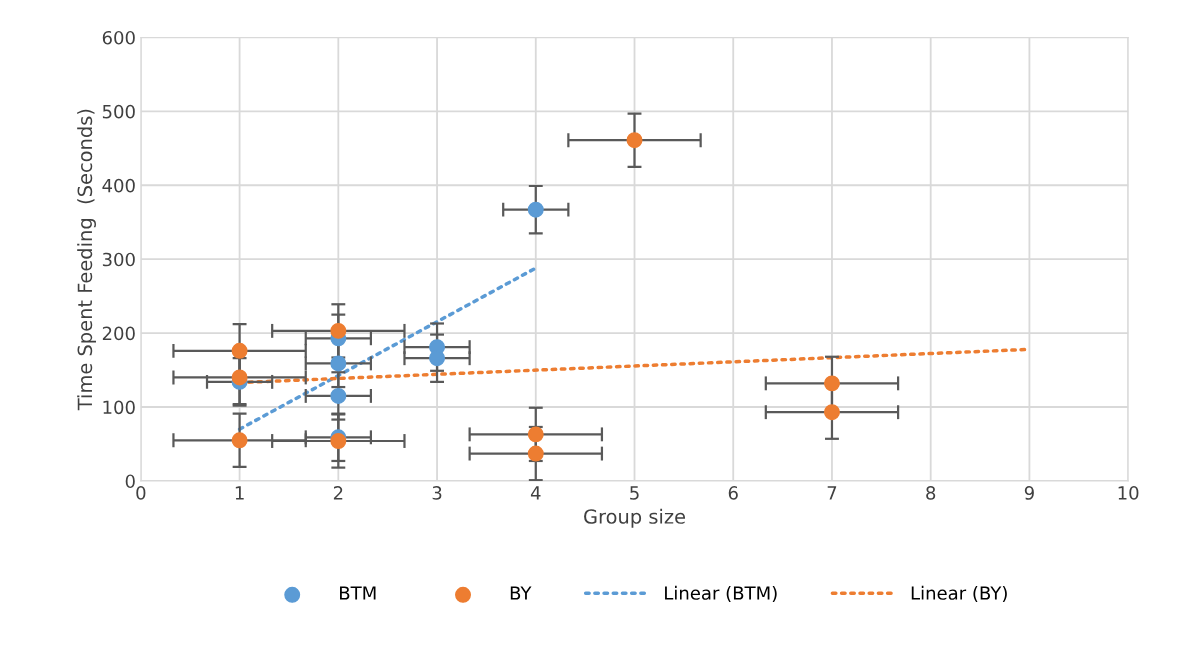  I want to click on y-tick-label: 200, so click(118, 333).